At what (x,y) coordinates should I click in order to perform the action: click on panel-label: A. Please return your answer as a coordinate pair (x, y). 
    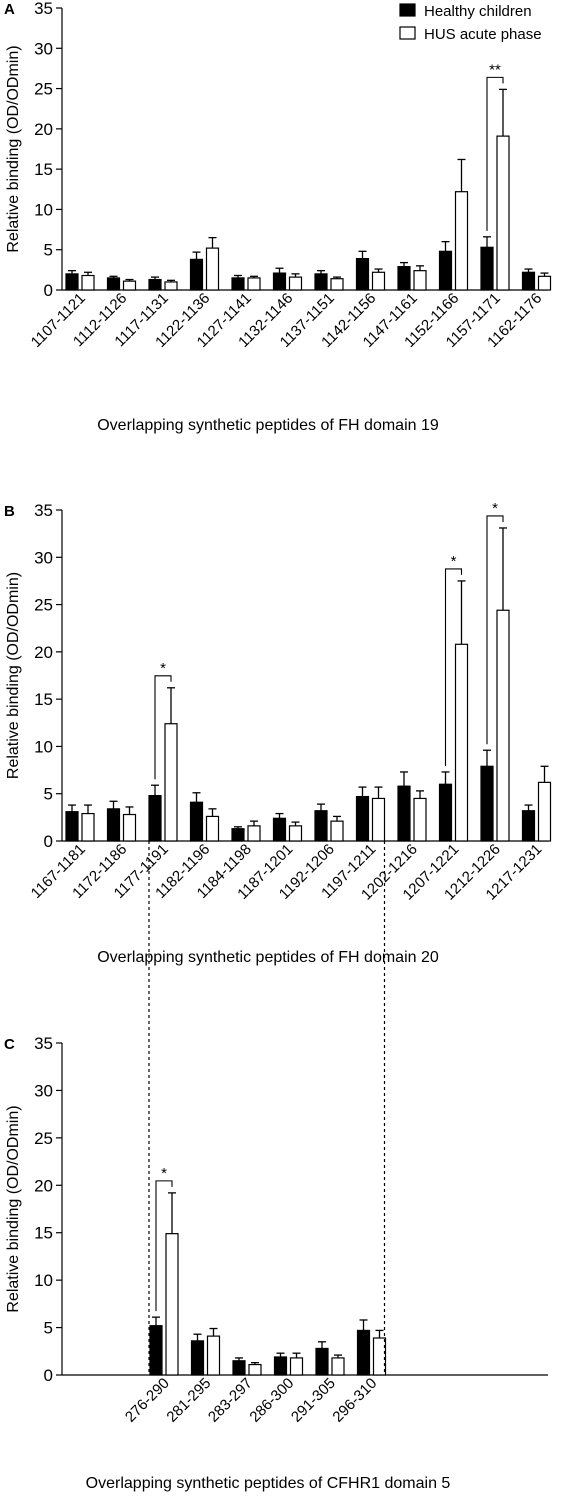
    Looking at the image, I should click on (9, 9).